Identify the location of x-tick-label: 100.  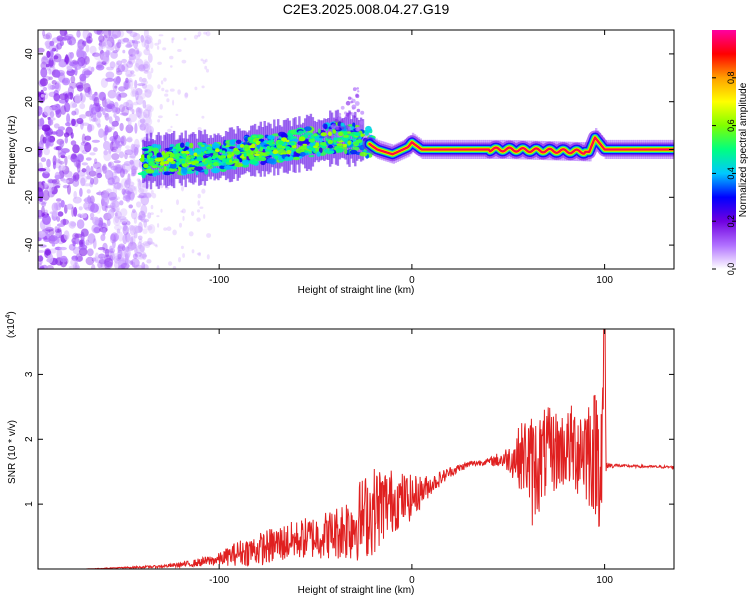
(604, 280).